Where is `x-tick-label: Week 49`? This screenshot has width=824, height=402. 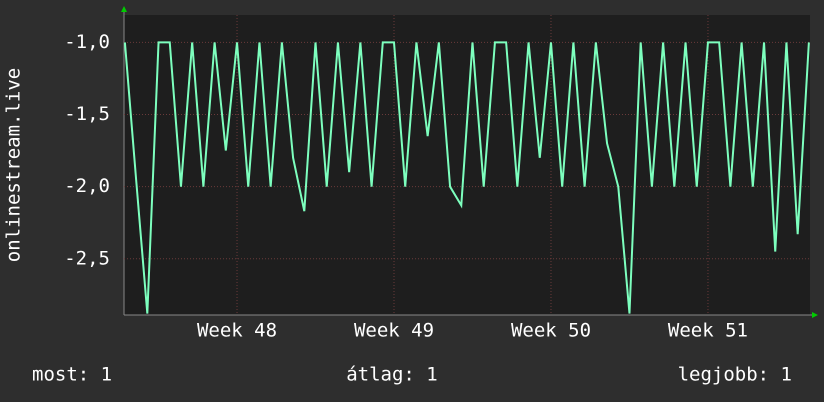 x-tick-label: Week 49 is located at coordinates (394, 331).